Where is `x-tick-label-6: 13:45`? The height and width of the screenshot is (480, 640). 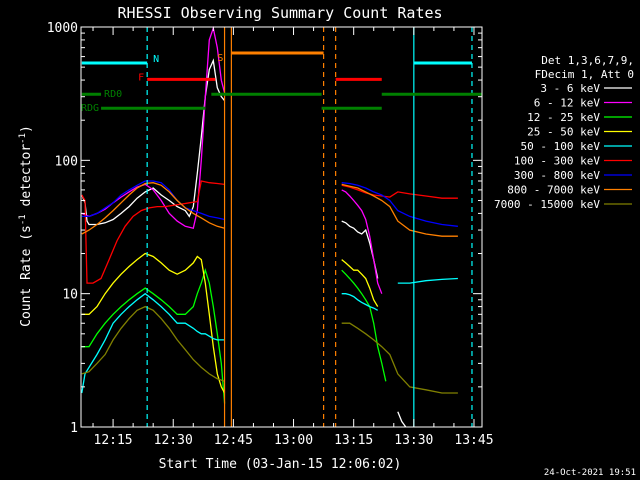
x-tick-label-6: 13:45 is located at coordinates (473, 440).